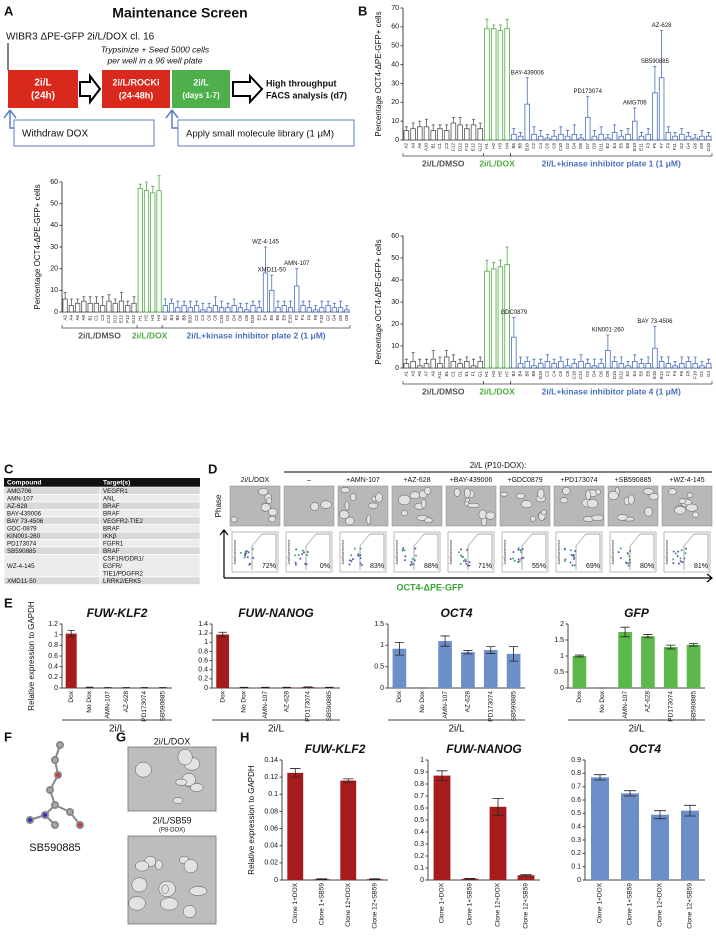 This screenshot has height=941, width=716. I want to click on facs-plot, so click(309, 552).